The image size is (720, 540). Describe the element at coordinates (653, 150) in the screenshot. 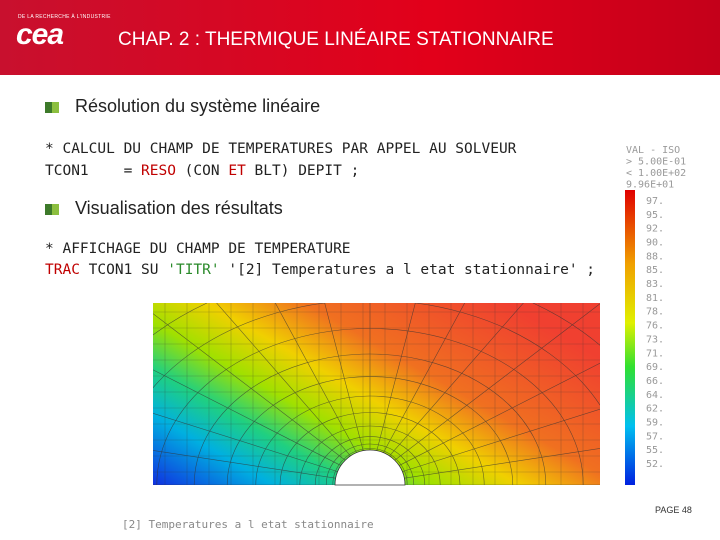

I see `legend-header: VAL - ISO` at that location.